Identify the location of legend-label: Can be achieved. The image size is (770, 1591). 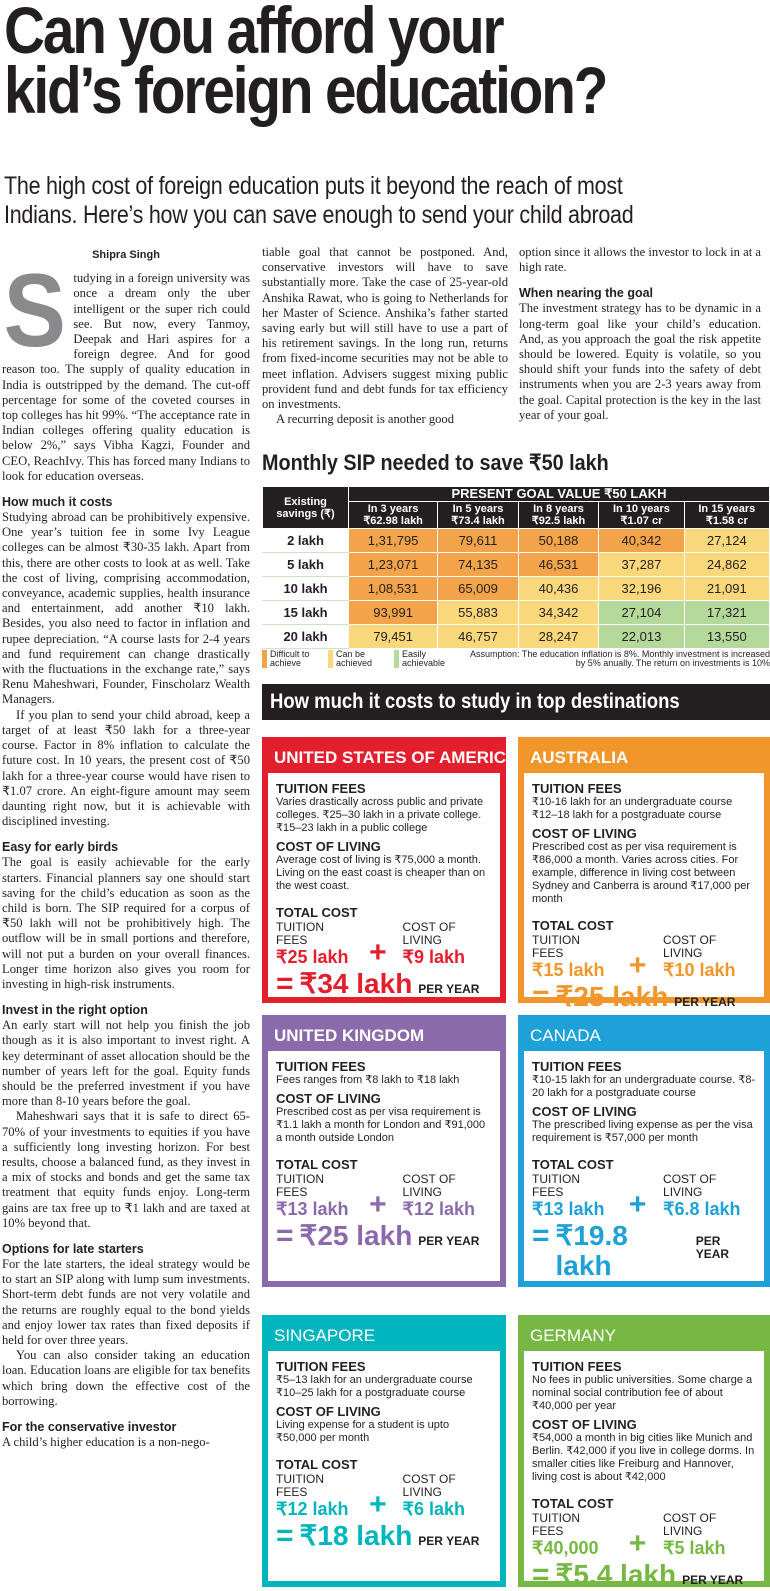
(354, 658).